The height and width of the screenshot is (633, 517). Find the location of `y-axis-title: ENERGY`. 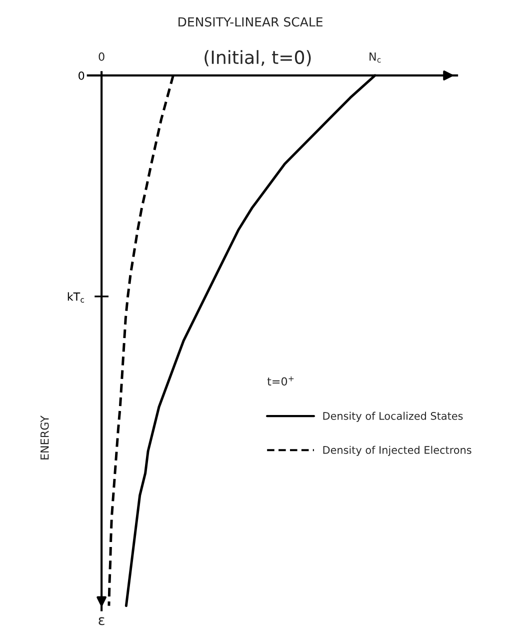

y-axis-title: ENERGY is located at coordinates (44, 438).